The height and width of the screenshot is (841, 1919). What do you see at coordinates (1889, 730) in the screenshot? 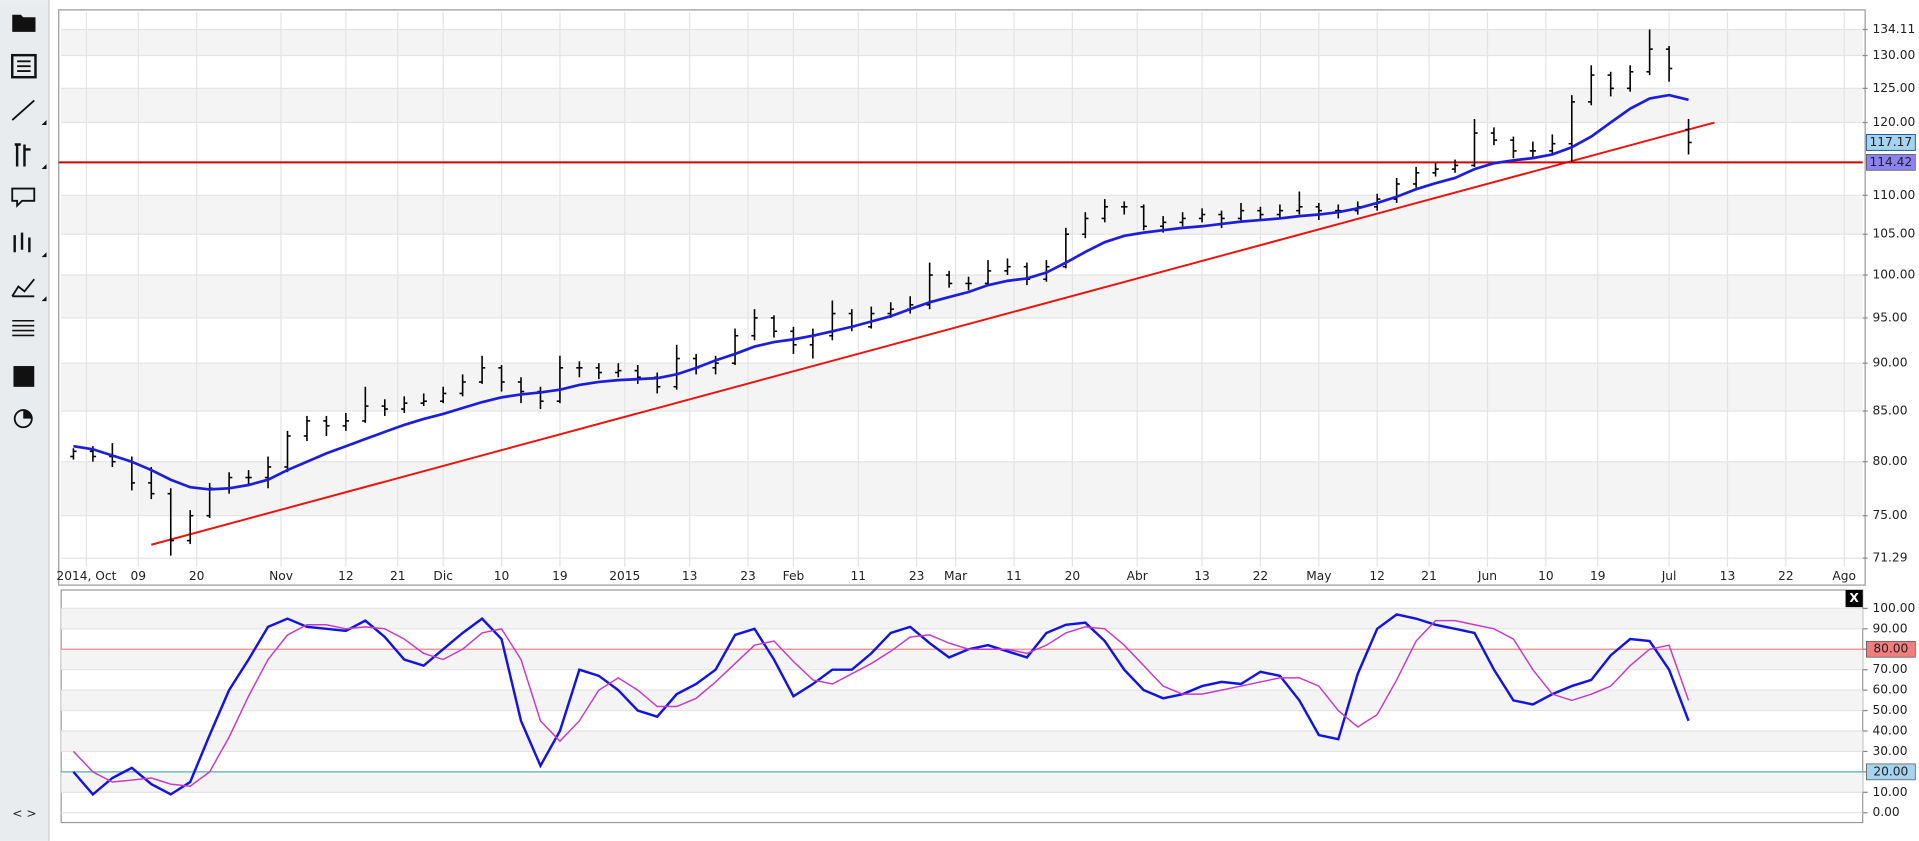
I see `y-tick-label: 40.00` at bounding box center [1889, 730].